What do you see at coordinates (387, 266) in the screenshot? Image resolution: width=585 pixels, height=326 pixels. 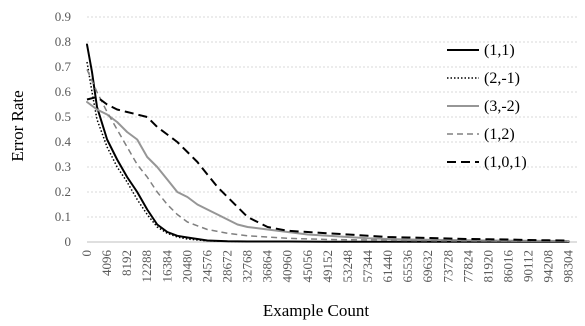 I see `x-tick-label: 61440` at bounding box center [387, 266].